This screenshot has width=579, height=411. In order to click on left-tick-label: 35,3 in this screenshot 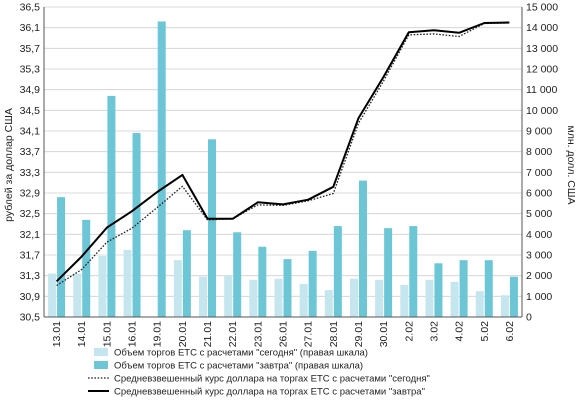, I will do `click(30, 70)`.